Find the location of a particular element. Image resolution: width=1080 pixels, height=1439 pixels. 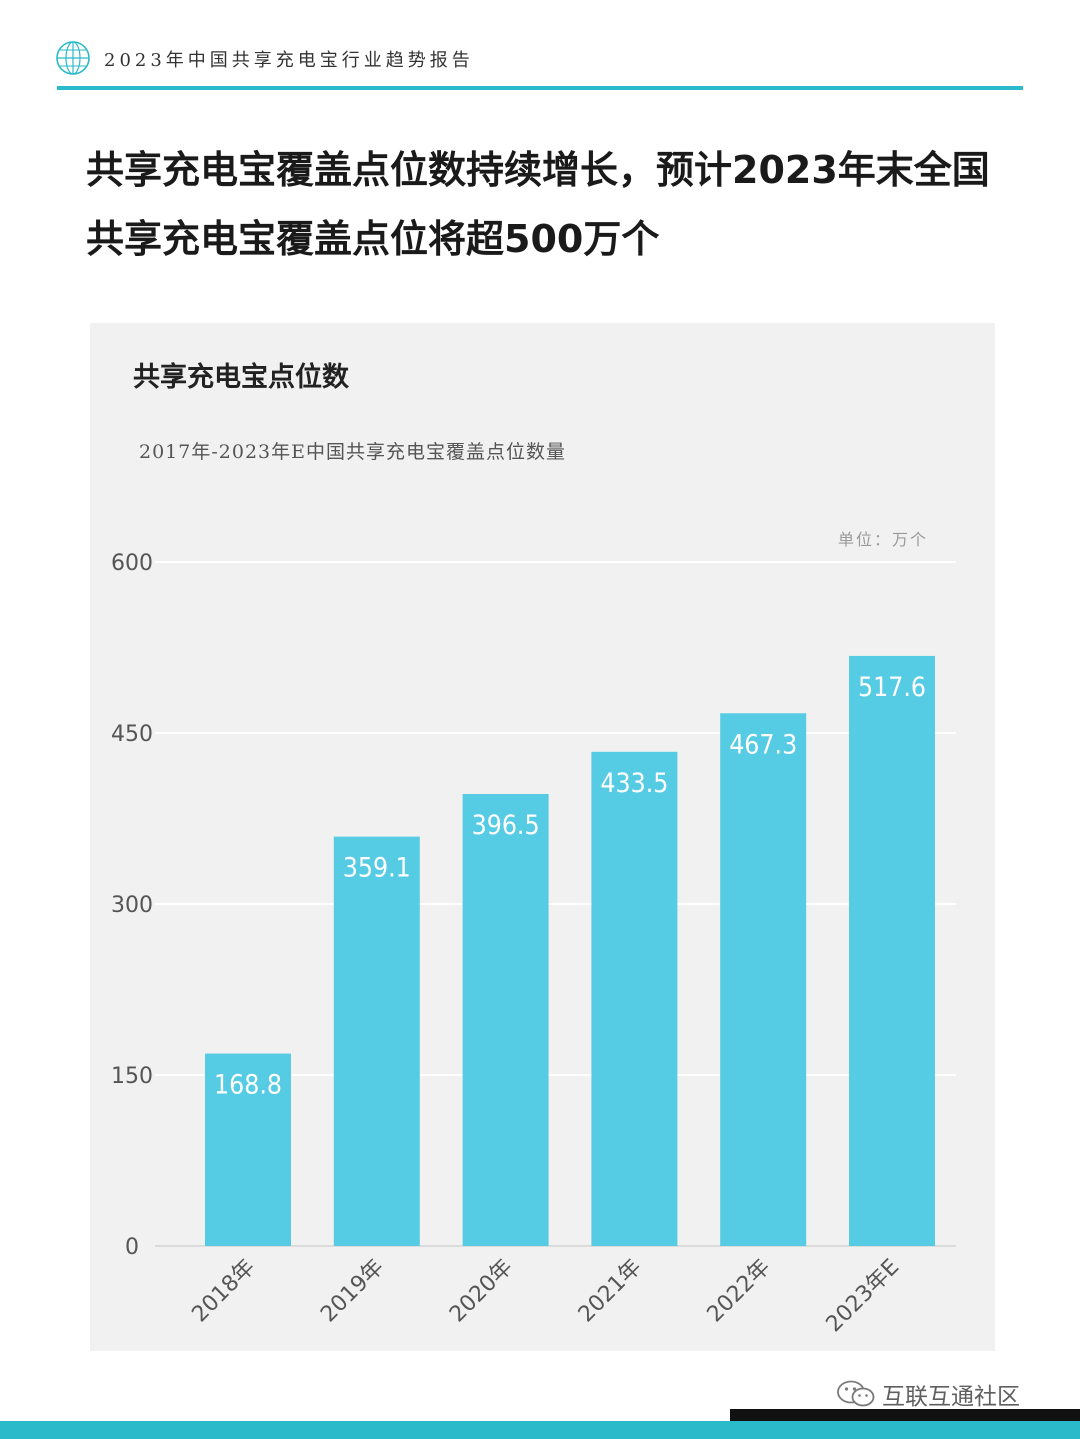

footer-accent is located at coordinates (905, 1415).